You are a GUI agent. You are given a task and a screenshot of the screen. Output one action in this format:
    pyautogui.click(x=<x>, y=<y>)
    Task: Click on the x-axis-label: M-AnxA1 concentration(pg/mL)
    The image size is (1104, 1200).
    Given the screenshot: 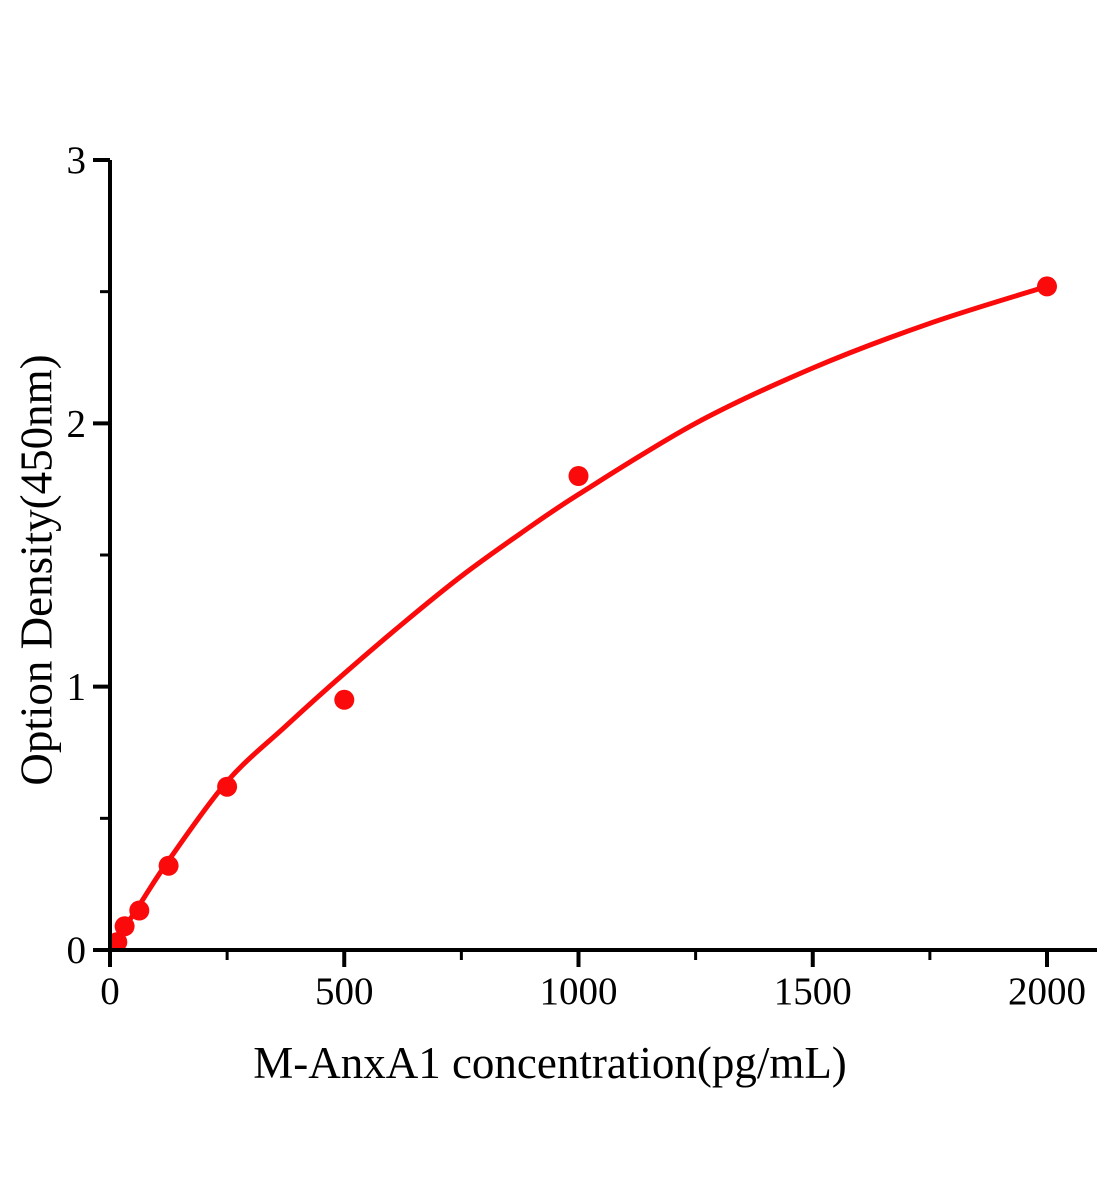 What is the action you would take?
    pyautogui.click(x=550, y=1063)
    